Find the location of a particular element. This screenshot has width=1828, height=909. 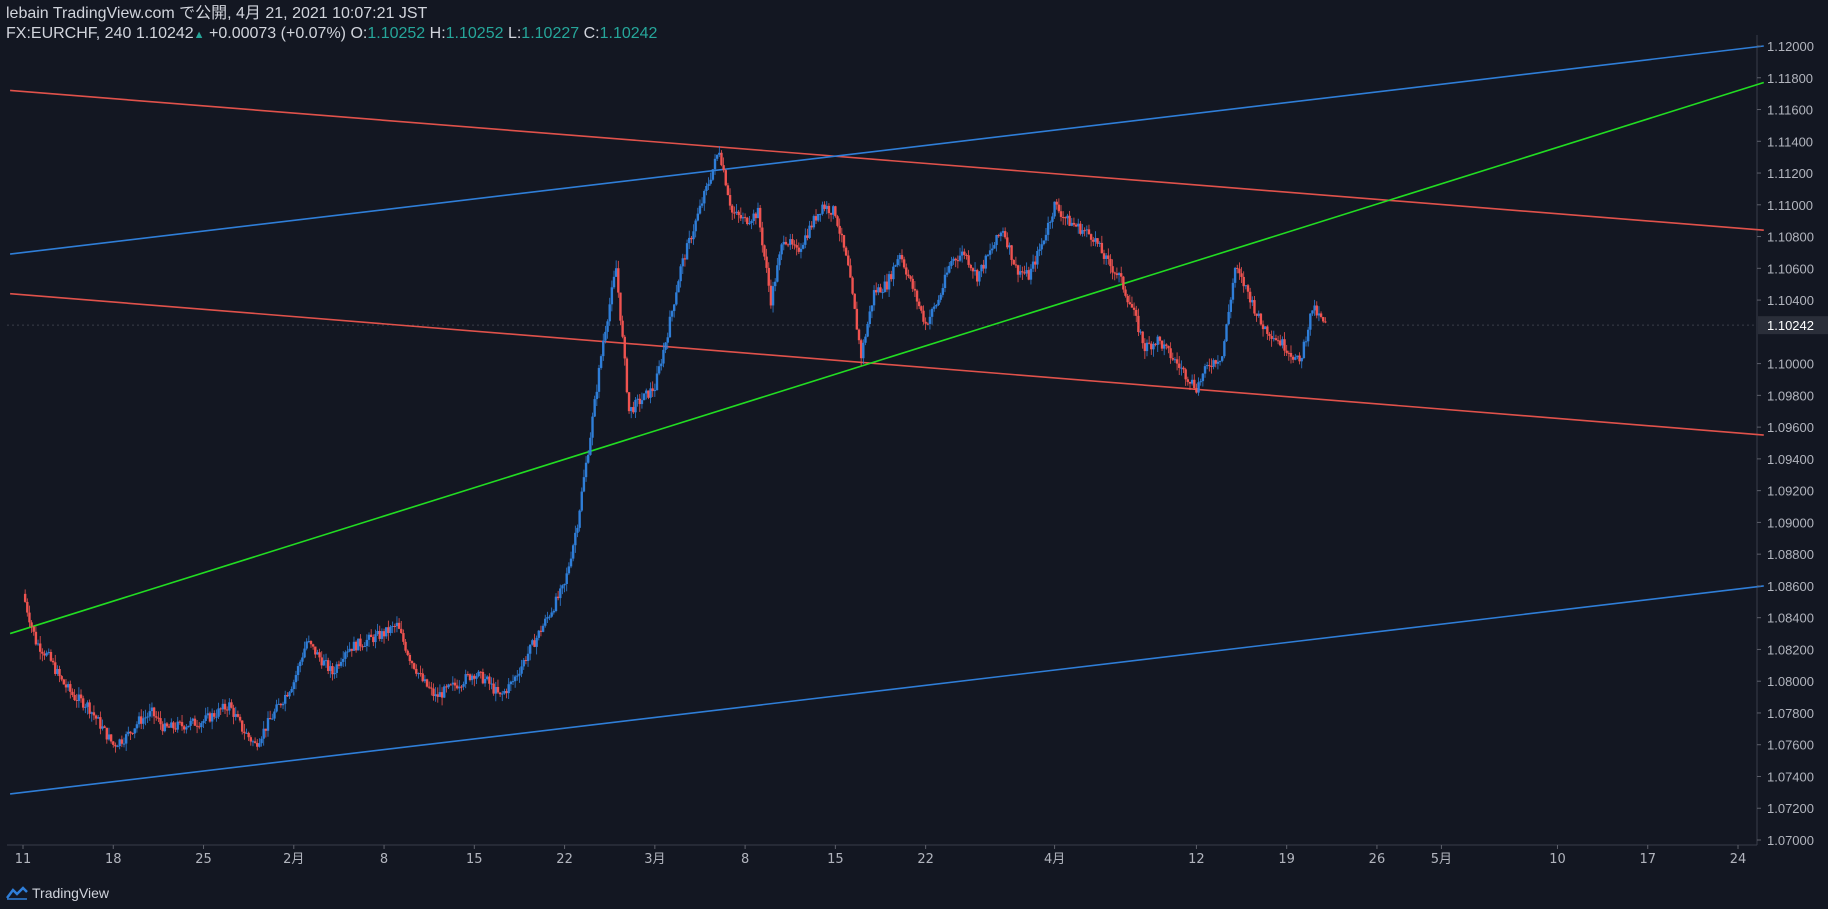

y-tick-label: 1.09600 is located at coordinates (1790, 427).